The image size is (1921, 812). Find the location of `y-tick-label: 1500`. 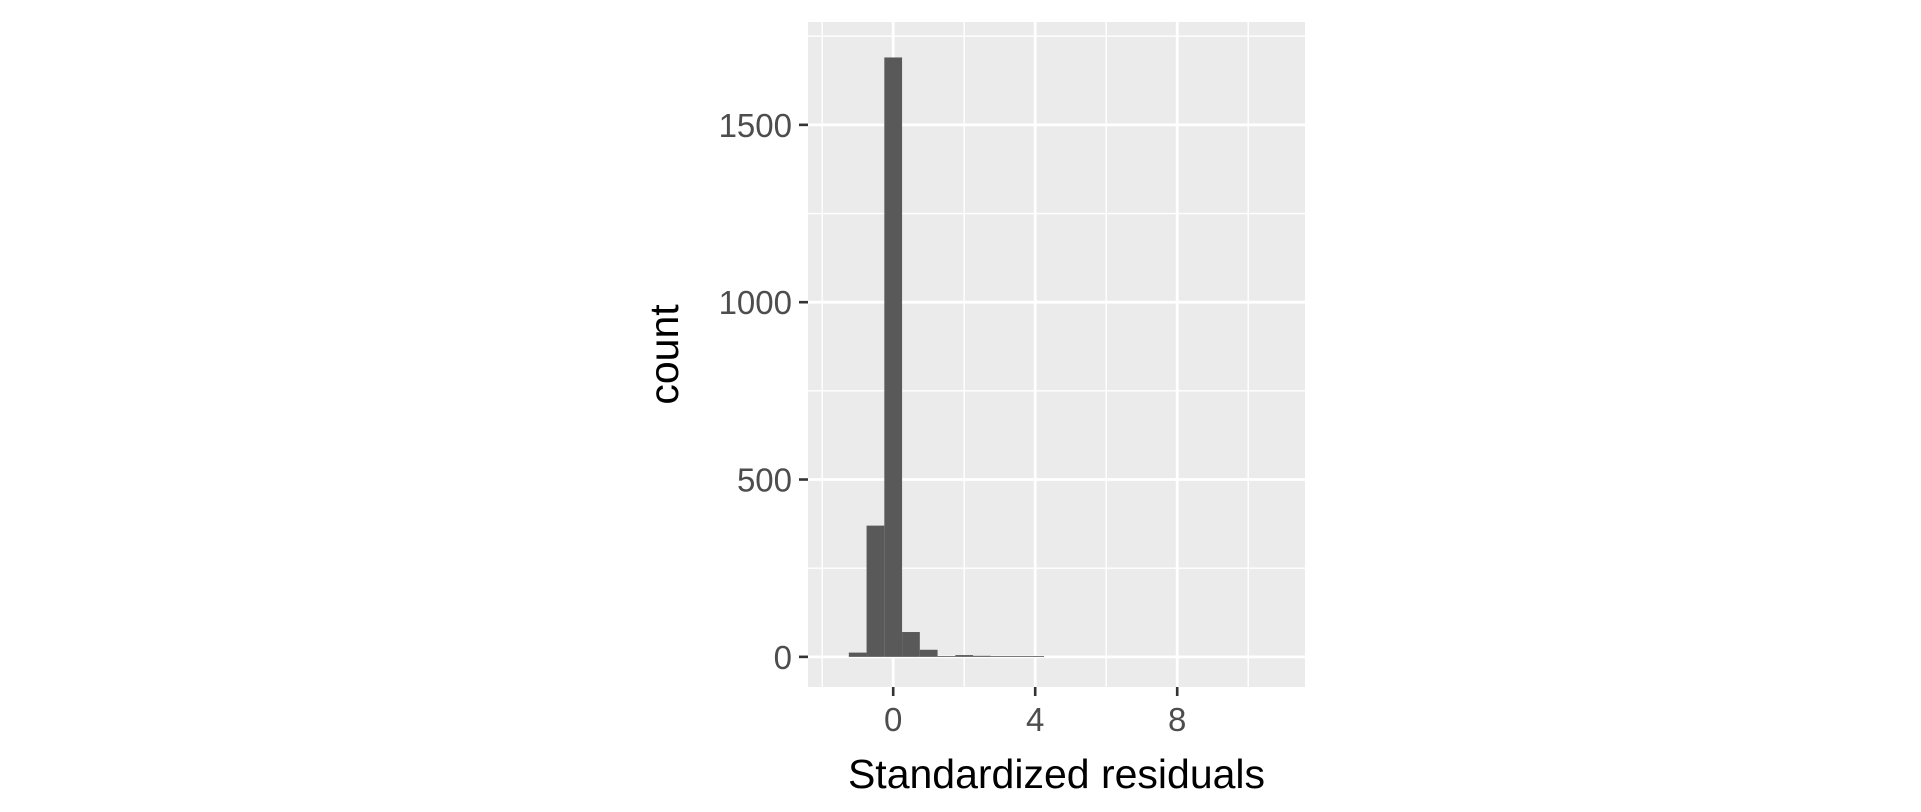

y-tick-label: 1500 is located at coordinates (755, 125).